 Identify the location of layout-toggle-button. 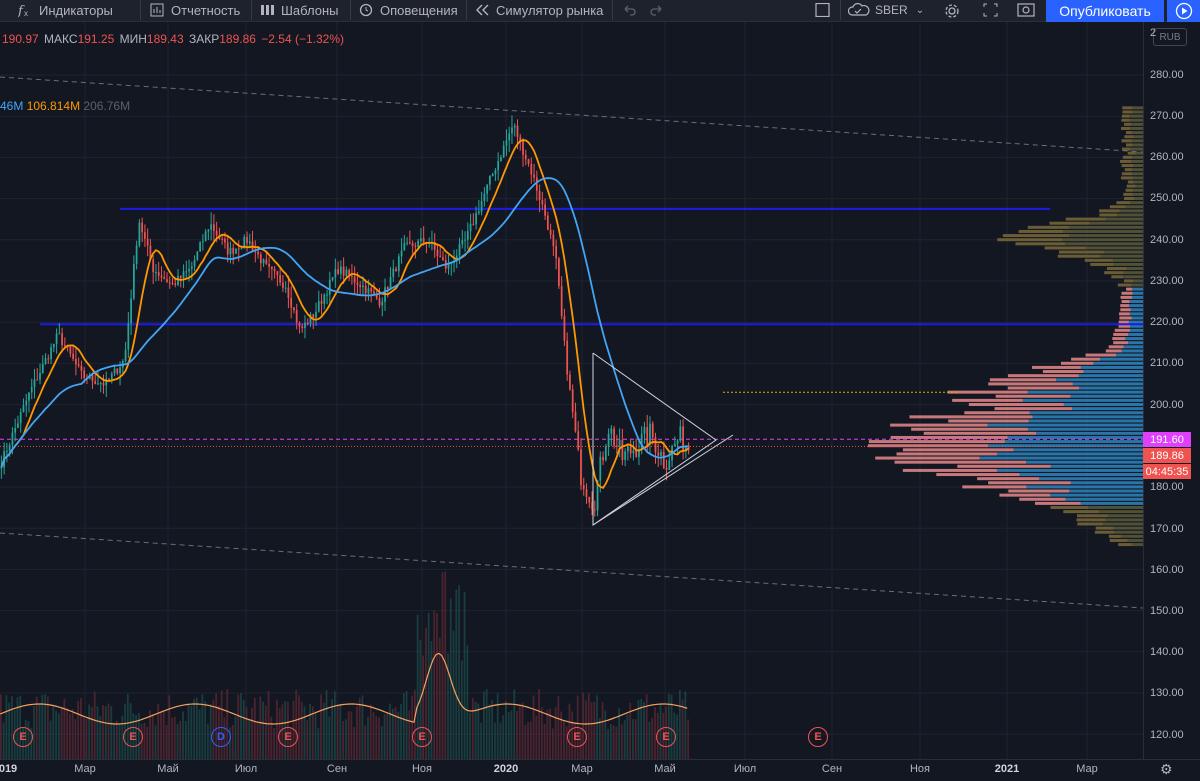
(825, 10).